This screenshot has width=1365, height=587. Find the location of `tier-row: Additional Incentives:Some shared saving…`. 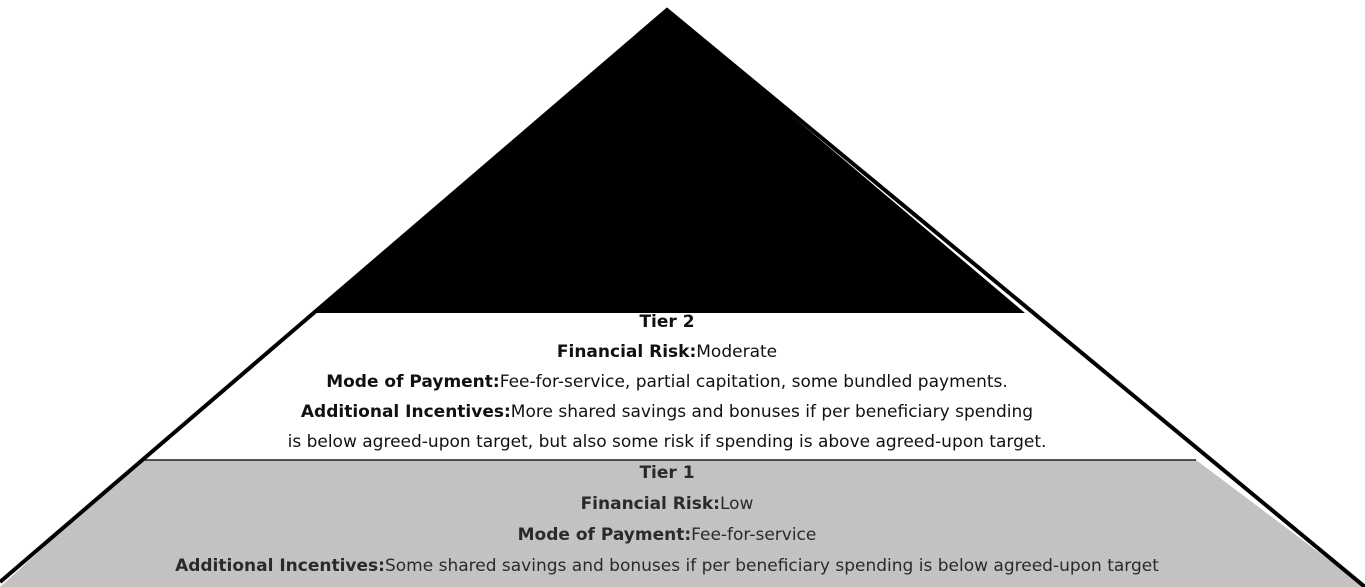

tier-row: Additional Incentives:Some shared saving… is located at coordinates (667, 566).